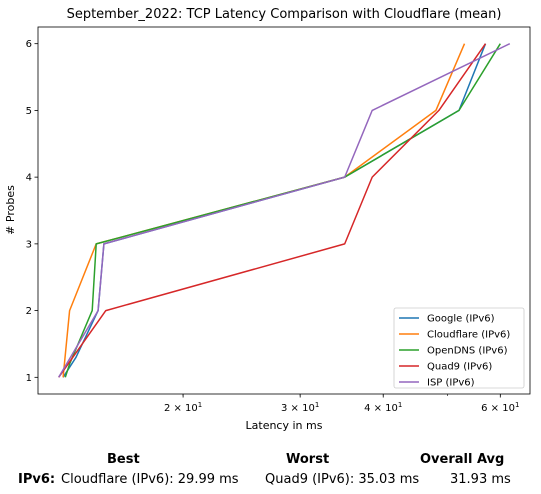 This screenshot has height=494, width=541. Describe the element at coordinates (150, 479) in the screenshot. I see `summary-best-value: Cloudflare (IPv6): 29.99 ms` at that location.